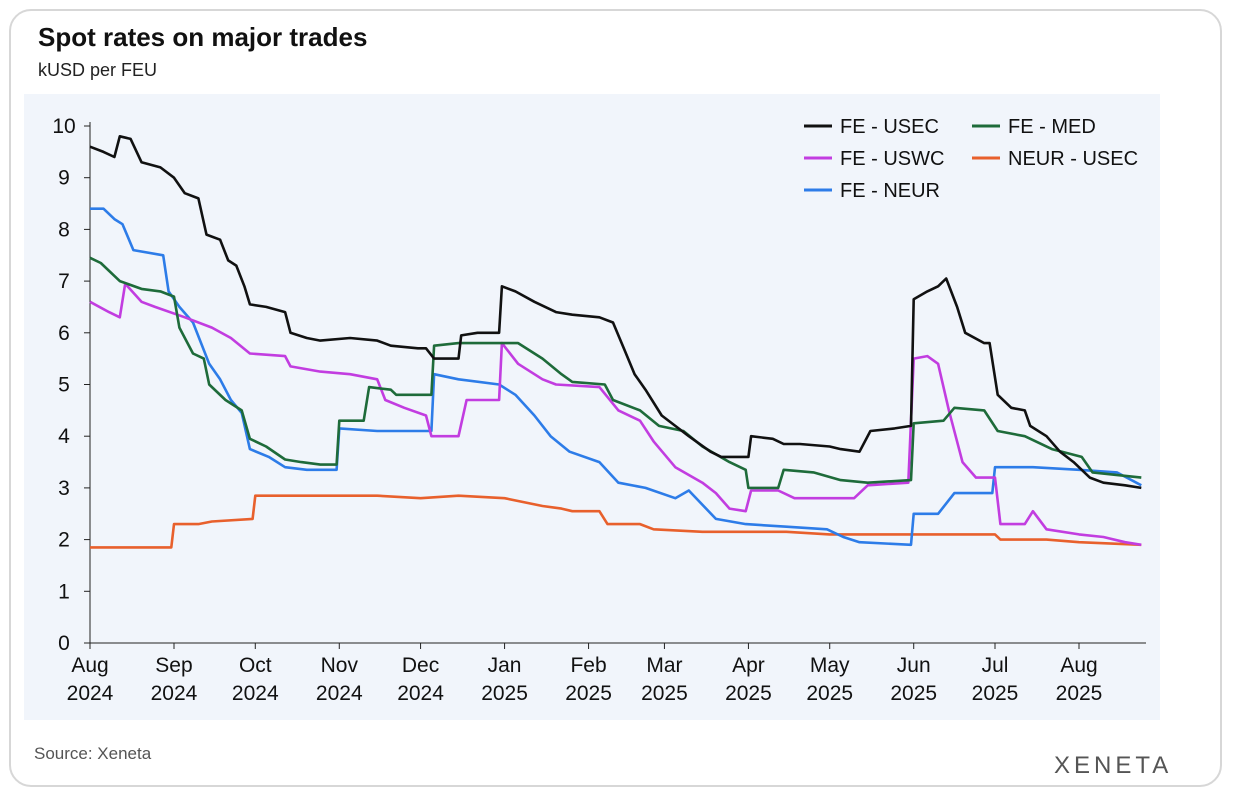 Image resolution: width=1233 pixels, height=797 pixels. Describe the element at coordinates (63, 126) in the screenshot. I see `y-tick-label: 10` at that location.